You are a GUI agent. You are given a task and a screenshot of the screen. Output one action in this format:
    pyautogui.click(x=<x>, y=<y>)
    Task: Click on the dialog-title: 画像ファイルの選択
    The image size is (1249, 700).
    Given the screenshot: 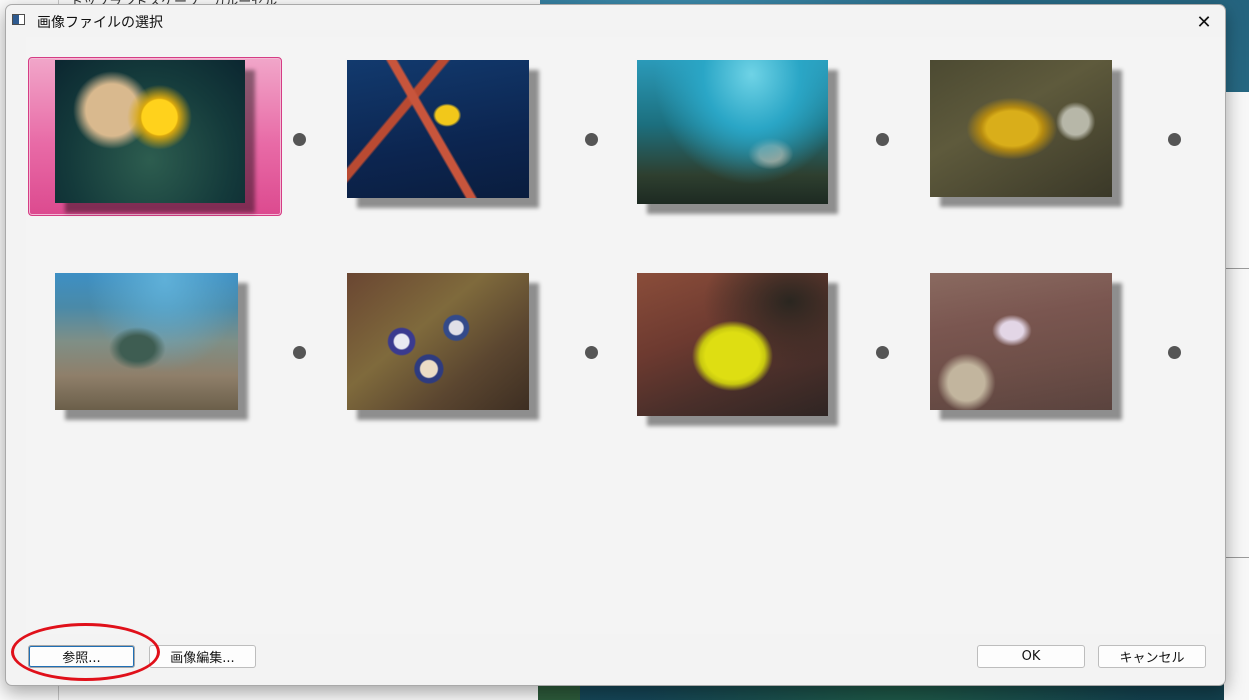 What is the action you would take?
    pyautogui.click(x=100, y=23)
    